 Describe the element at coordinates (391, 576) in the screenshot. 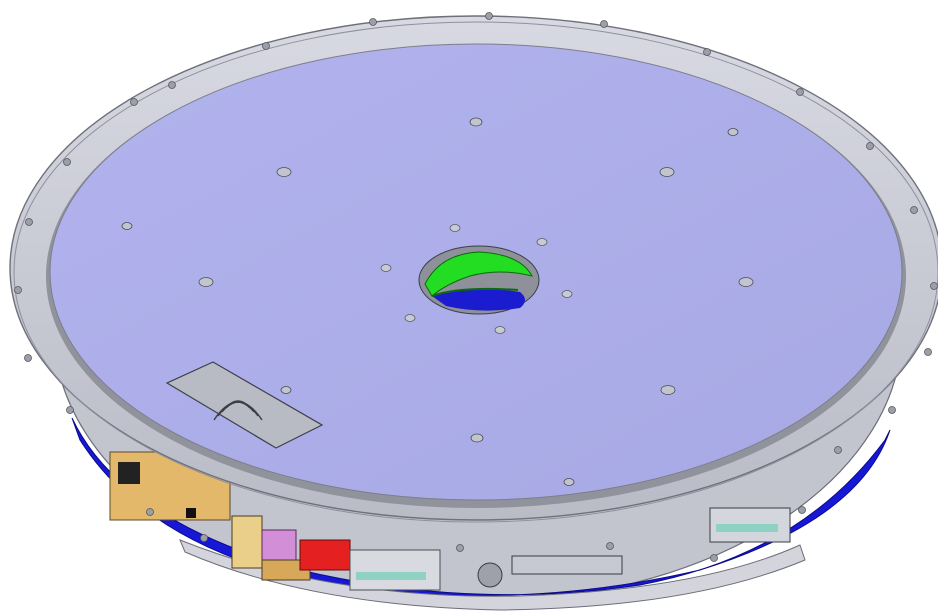

I see `teal-strip` at that location.